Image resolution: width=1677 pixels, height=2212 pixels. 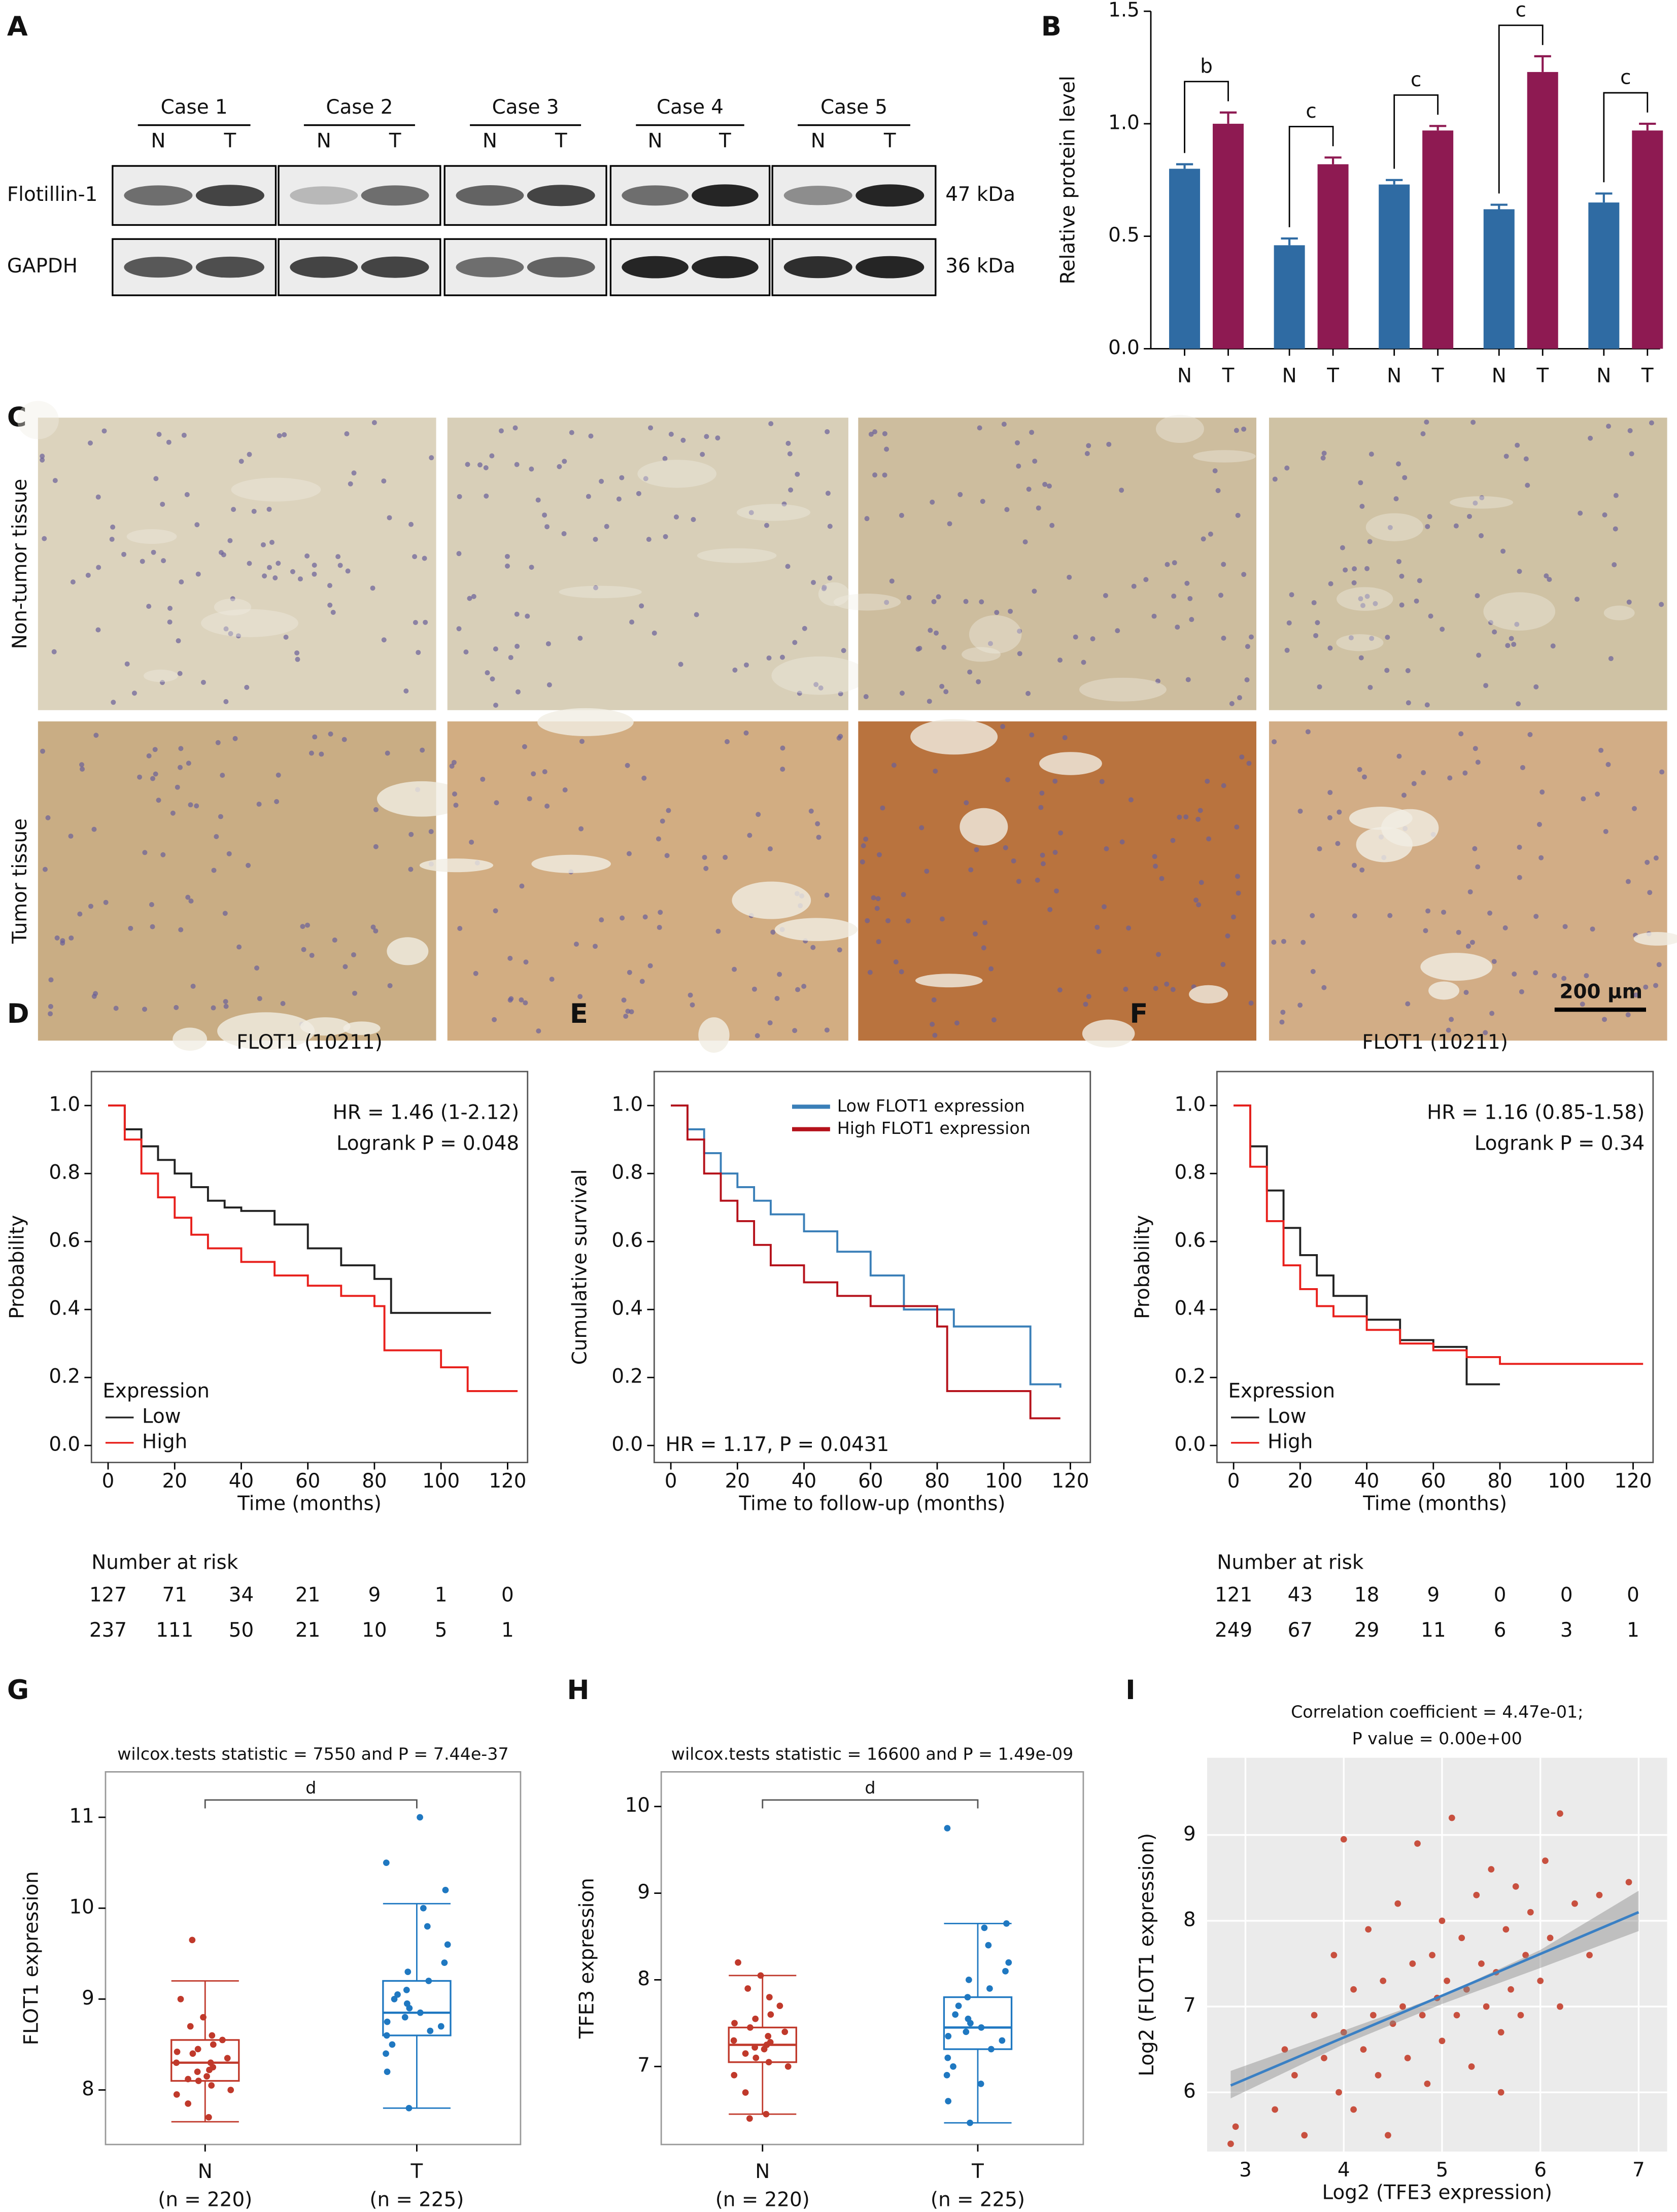 What do you see at coordinates (1190, 1444) in the screenshot?
I see `y-tick-label: 0.0` at bounding box center [1190, 1444].